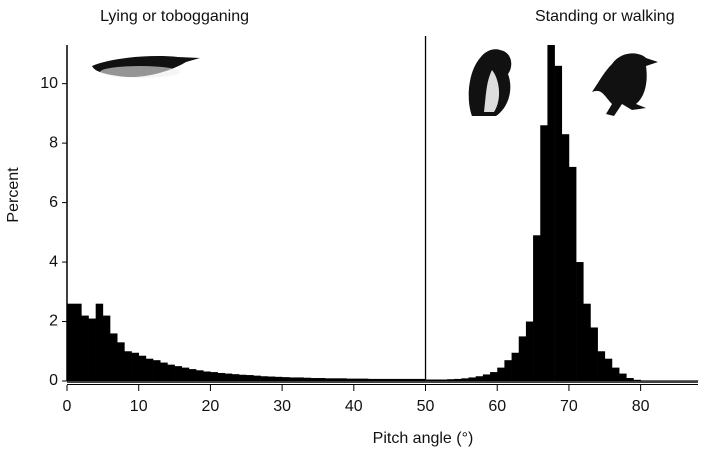 The height and width of the screenshot is (457, 707). What do you see at coordinates (497, 406) in the screenshot?
I see `x-tick-label: 60` at bounding box center [497, 406].